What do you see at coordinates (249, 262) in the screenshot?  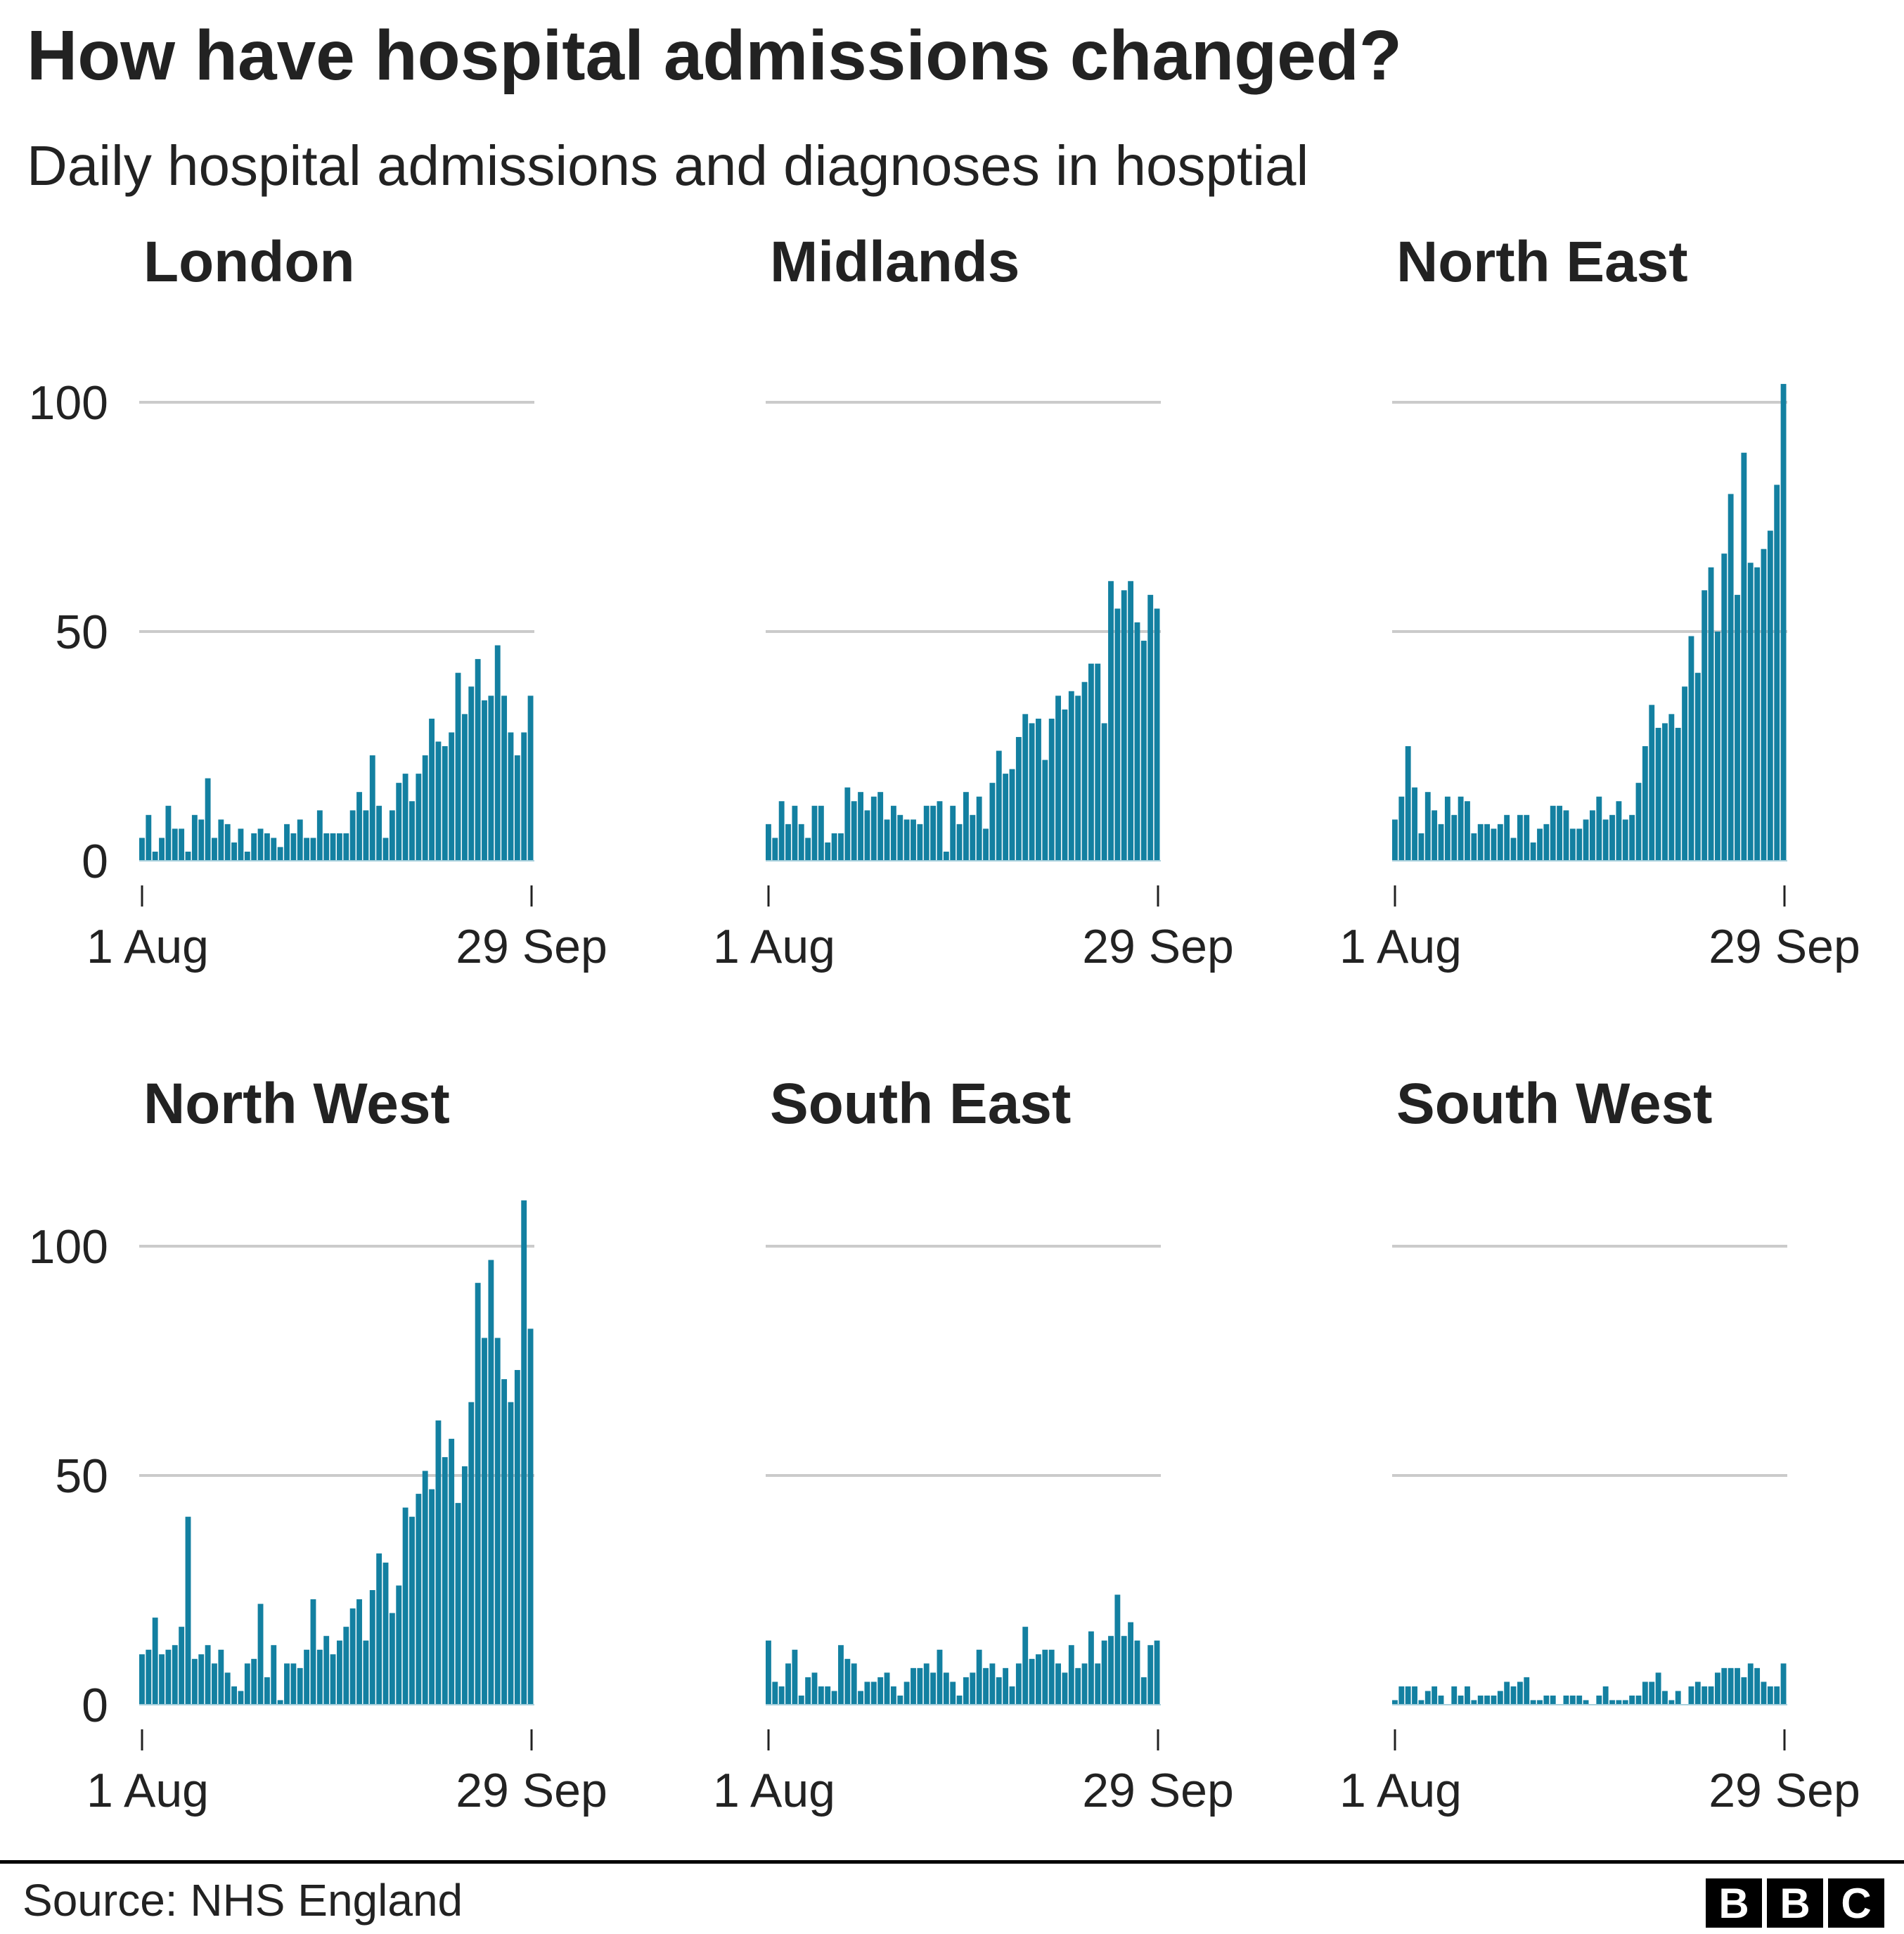 I see `panel-title: London` at bounding box center [249, 262].